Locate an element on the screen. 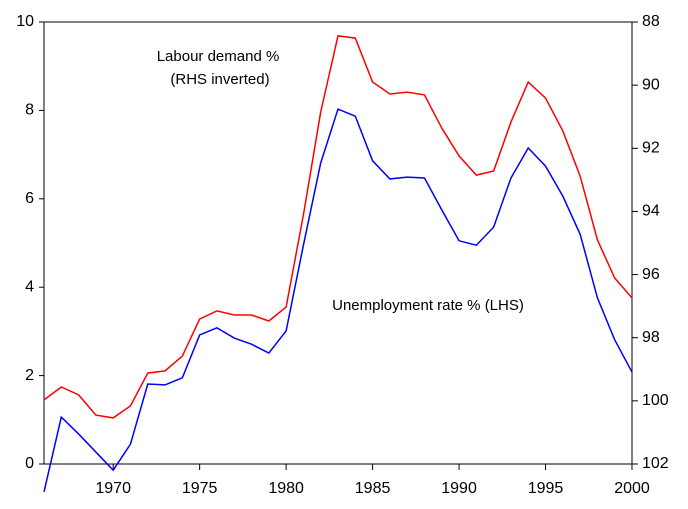 The image size is (688, 509). y2-tick-label: 88 is located at coordinates (651, 21).